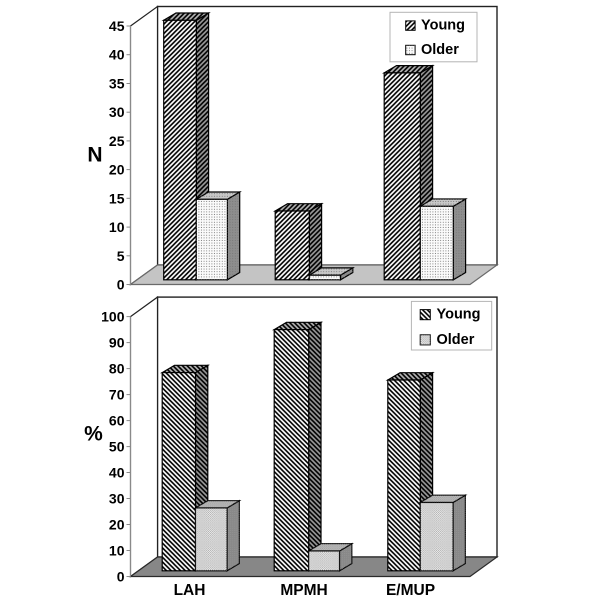  What do you see at coordinates (117, 198) in the screenshot?
I see `svg-text: 15` at bounding box center [117, 198].